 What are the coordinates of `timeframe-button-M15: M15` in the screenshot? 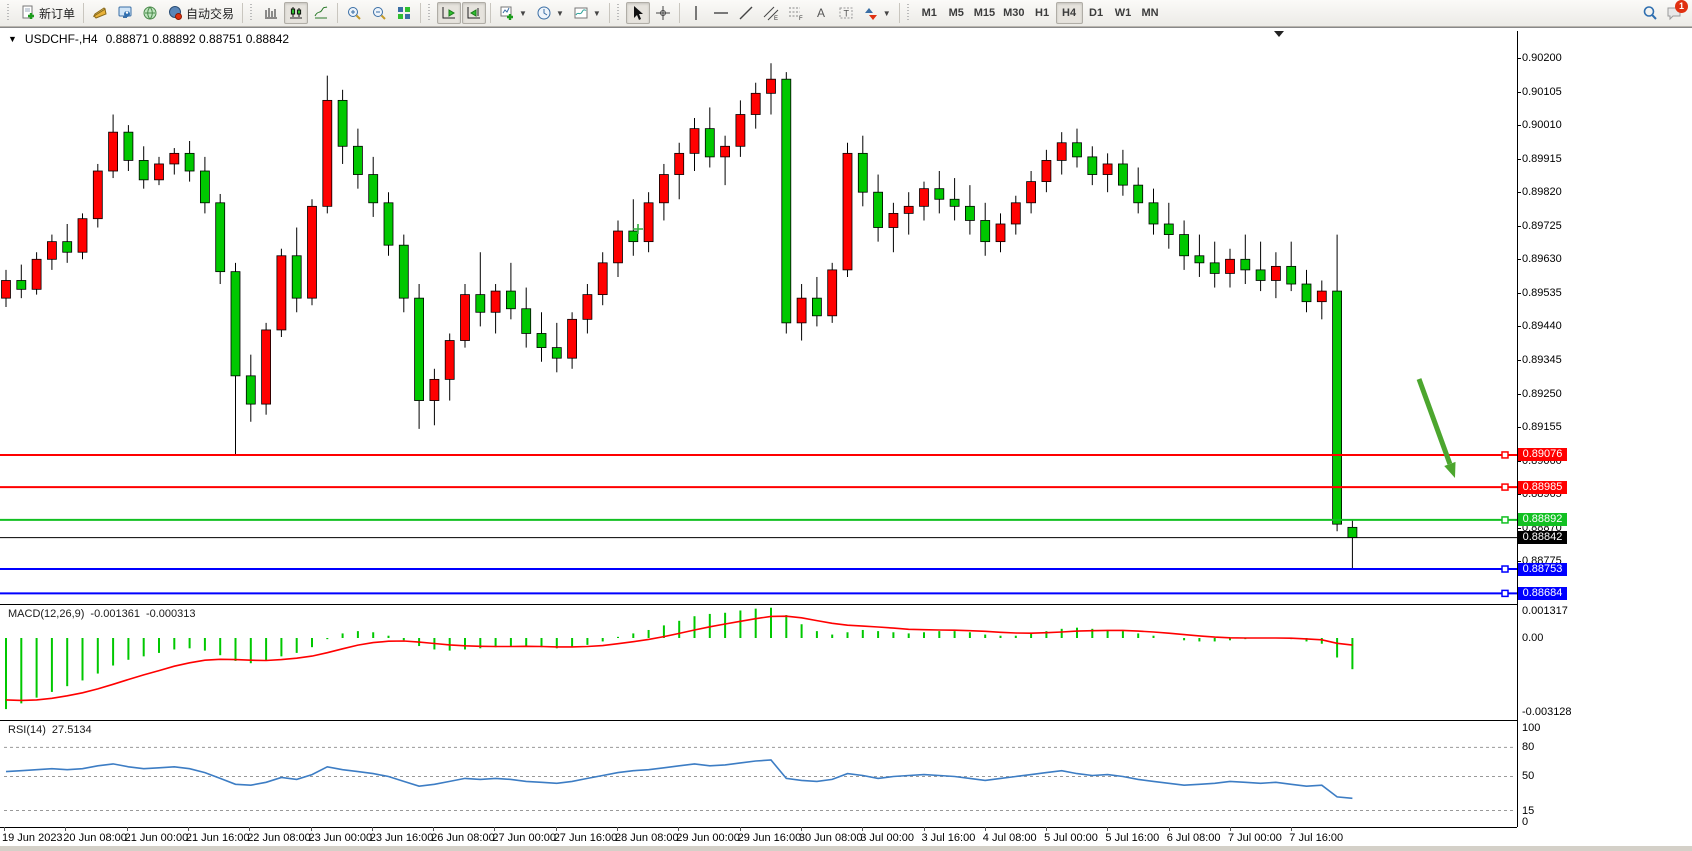 It's located at (984, 13).